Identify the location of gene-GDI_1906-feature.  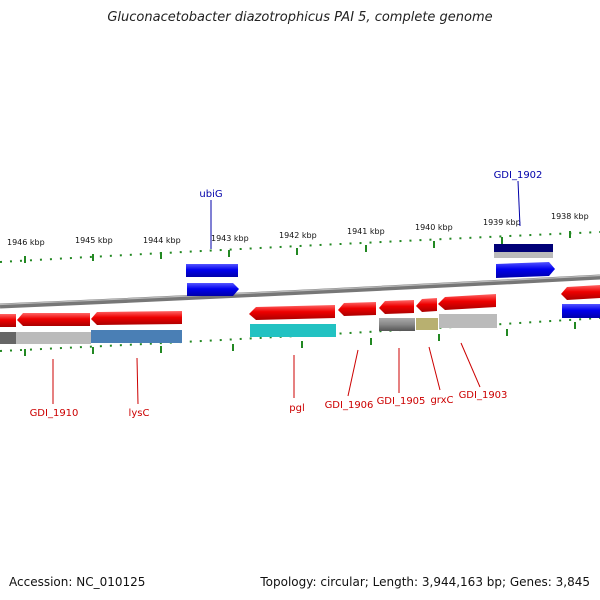
(357, 309).